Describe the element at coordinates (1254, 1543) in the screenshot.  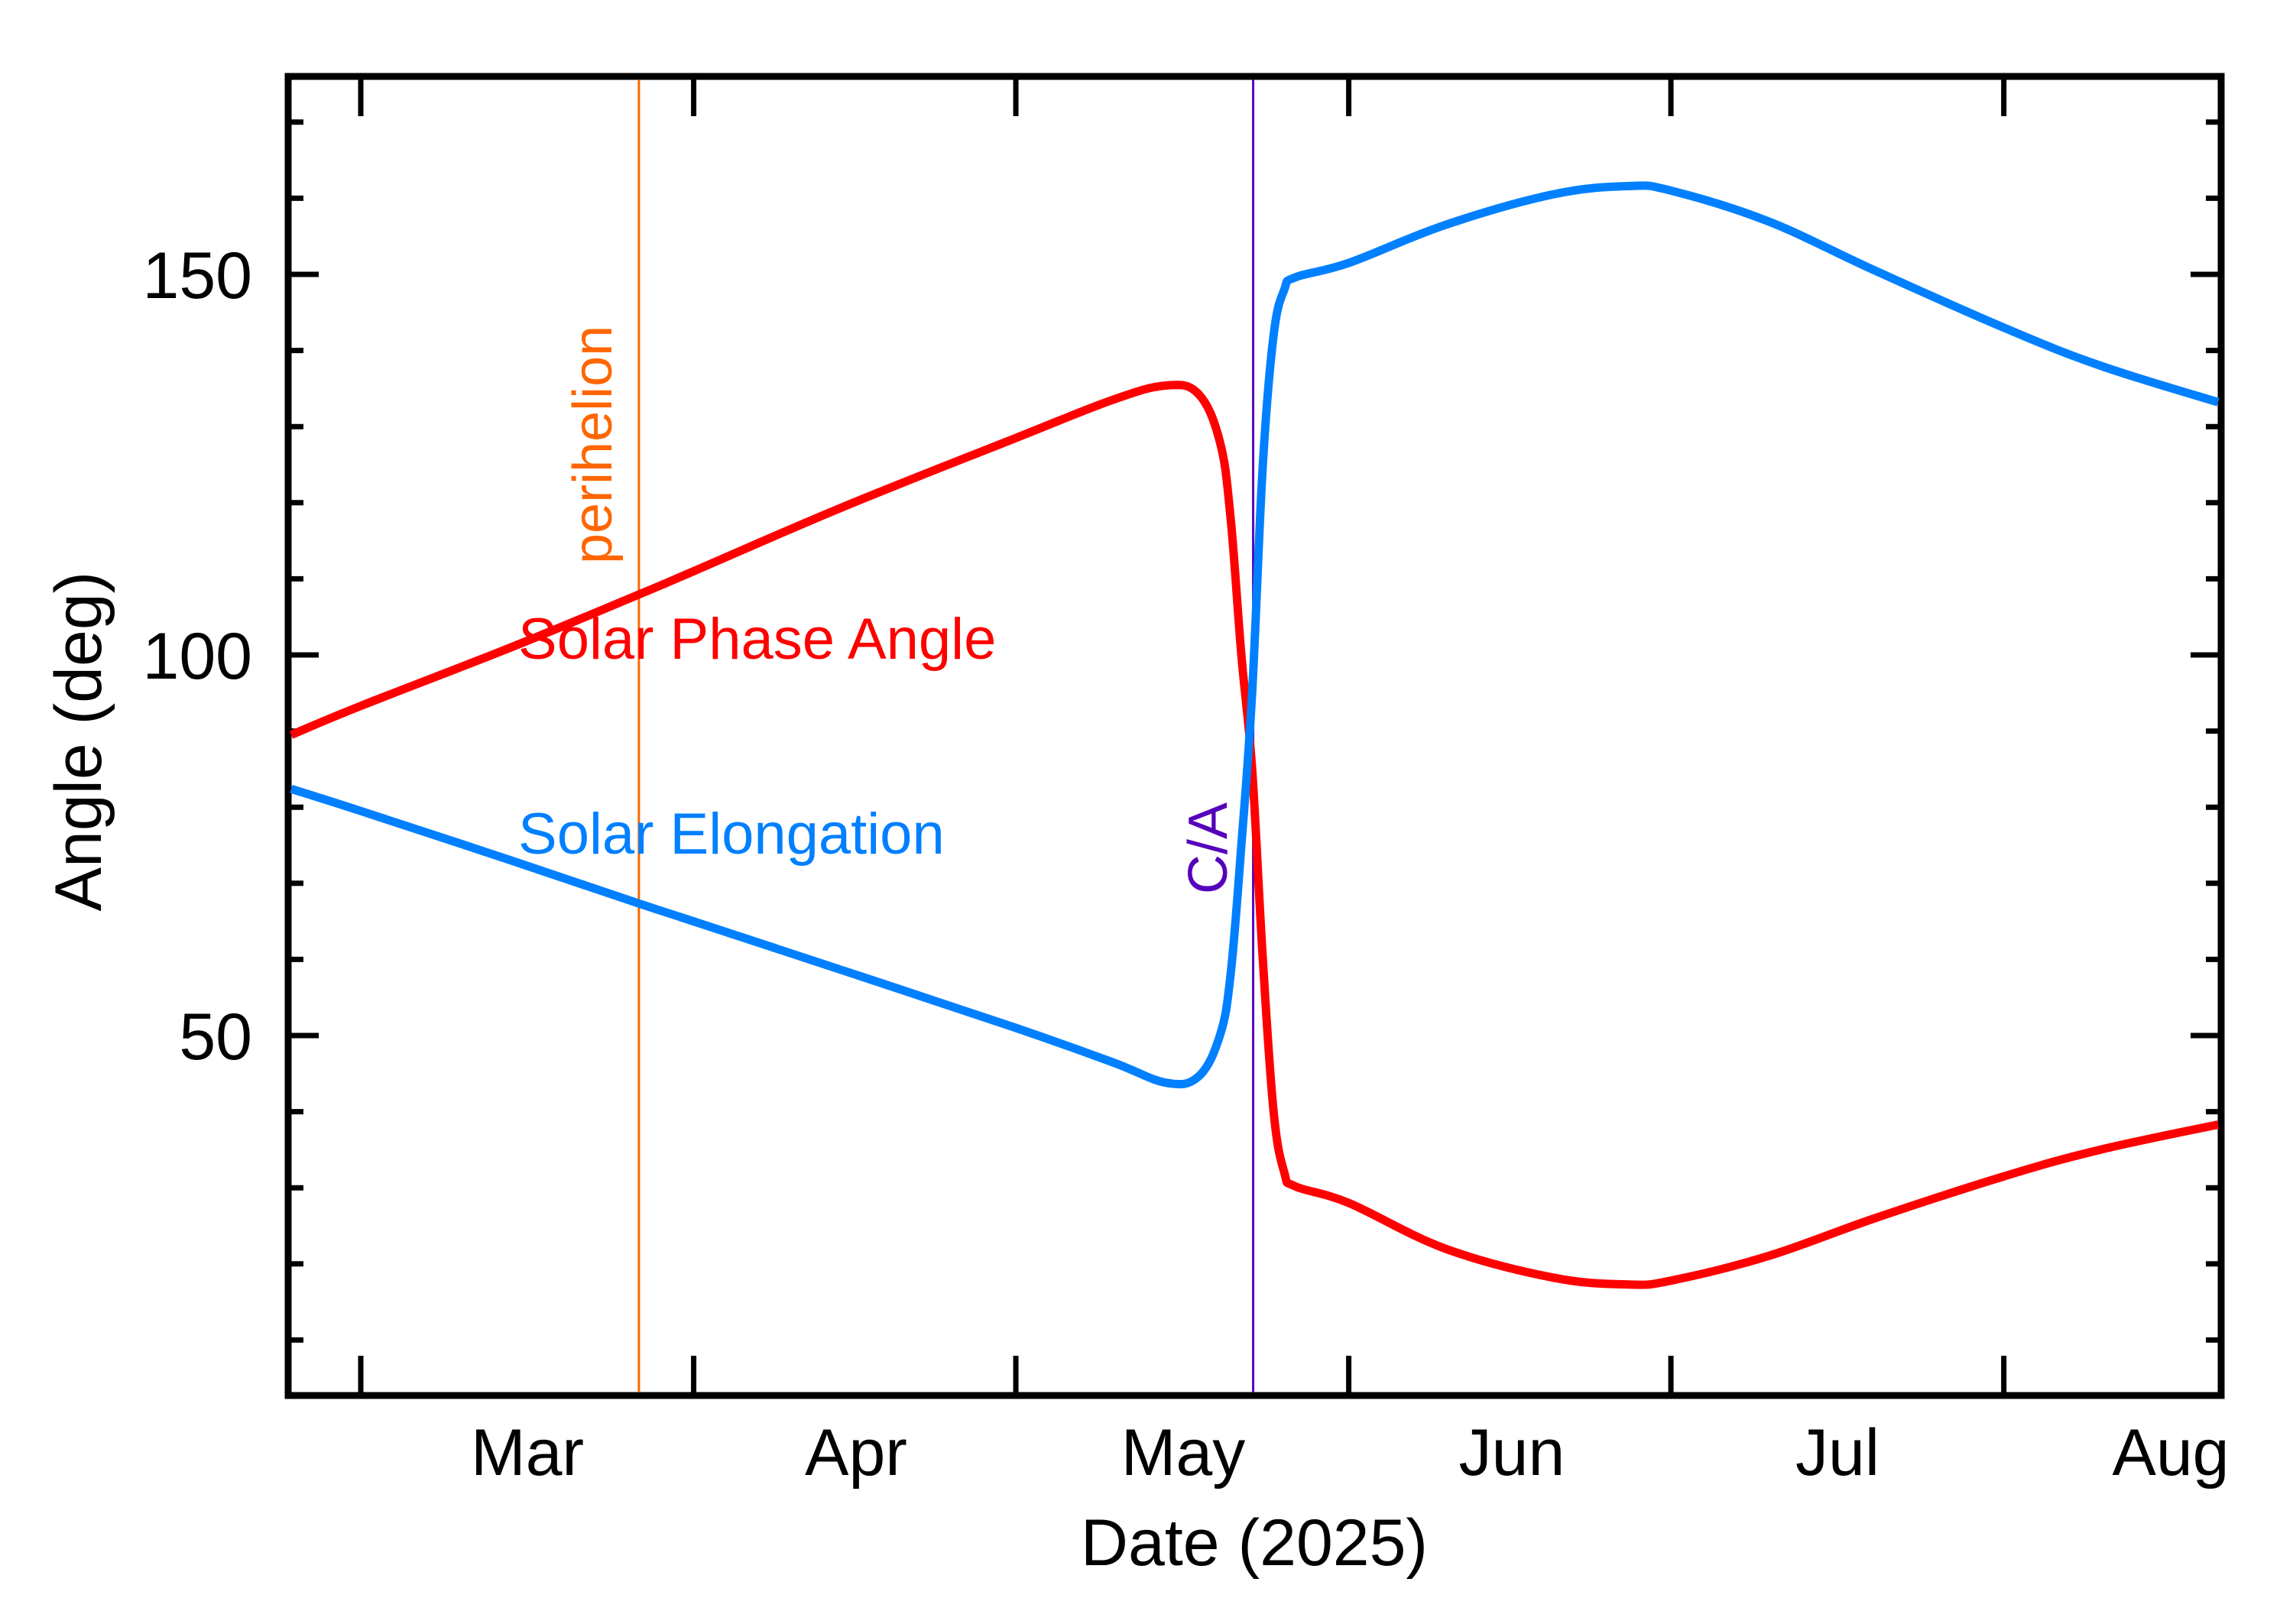
I see `x-axis-title: Date (2025)` at that location.